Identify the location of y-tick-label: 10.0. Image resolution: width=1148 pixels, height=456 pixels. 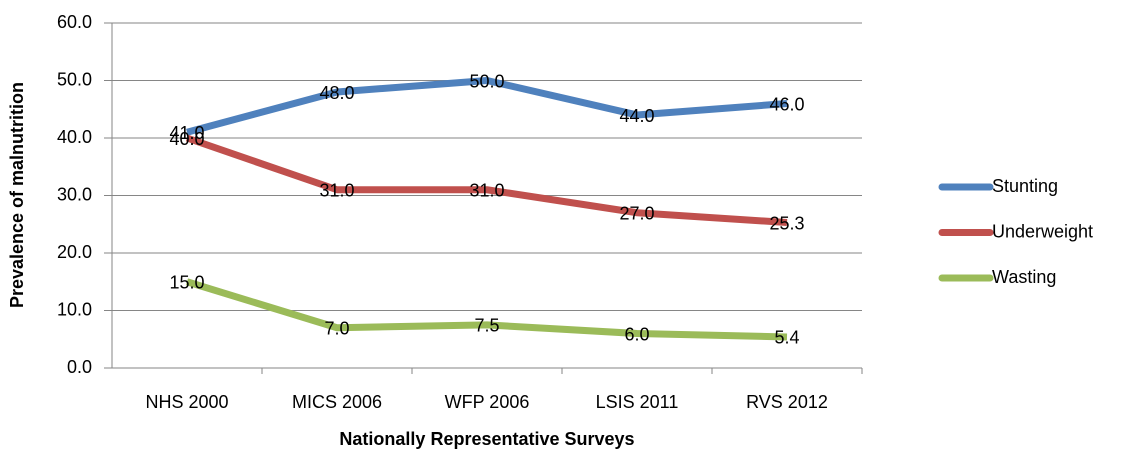
(74, 309).